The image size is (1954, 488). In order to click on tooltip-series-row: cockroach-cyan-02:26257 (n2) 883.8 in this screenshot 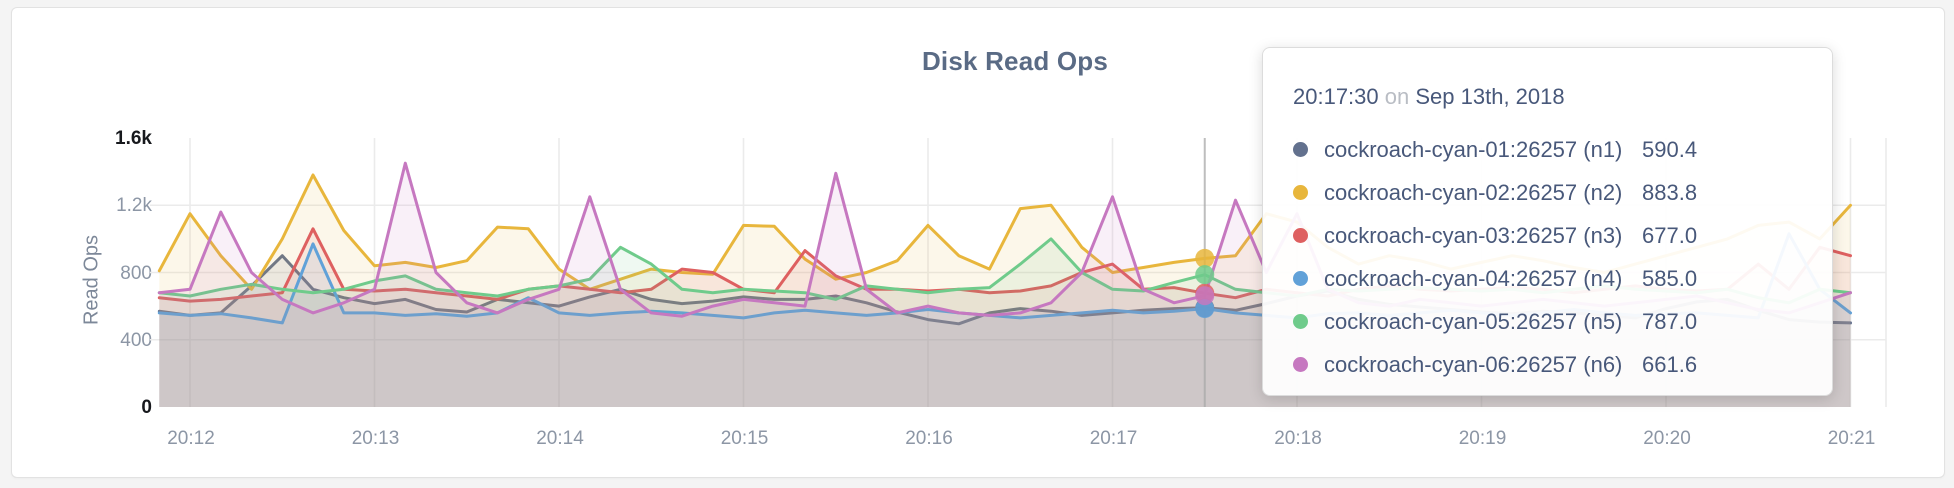, I will do `click(1547, 192)`.